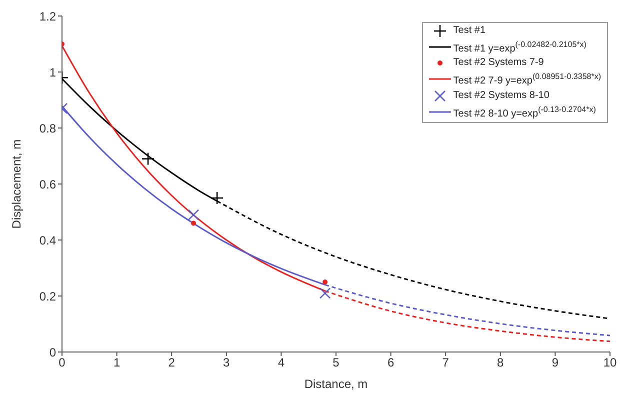 The image size is (630, 400). I want to click on y-tick-label: 0.8, so click(47, 128).